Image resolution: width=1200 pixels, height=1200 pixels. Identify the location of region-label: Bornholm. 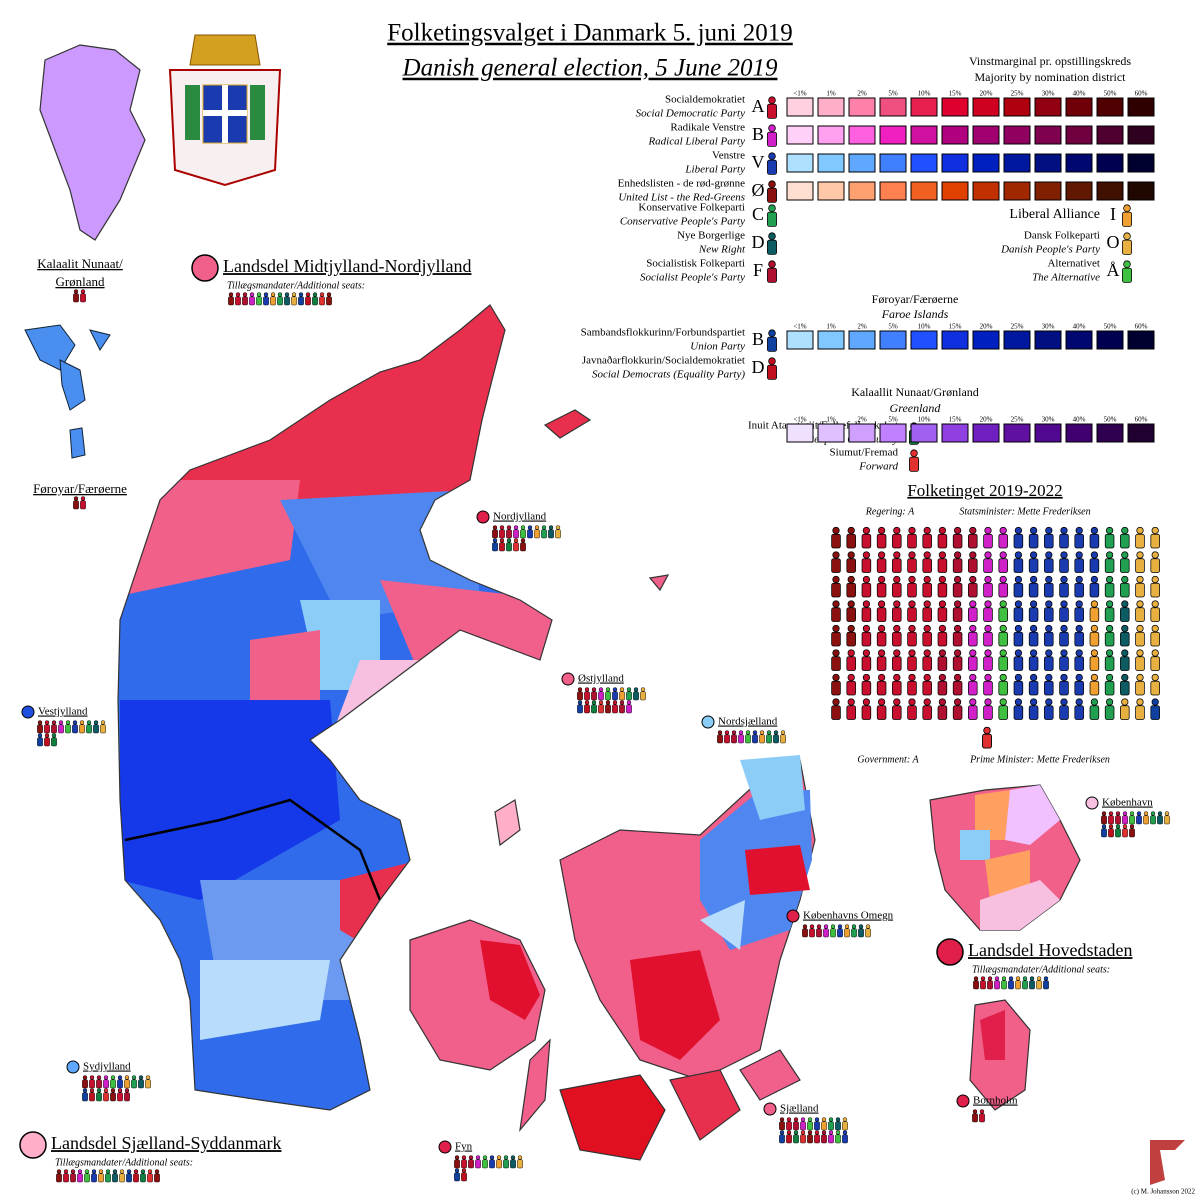
(995, 1101).